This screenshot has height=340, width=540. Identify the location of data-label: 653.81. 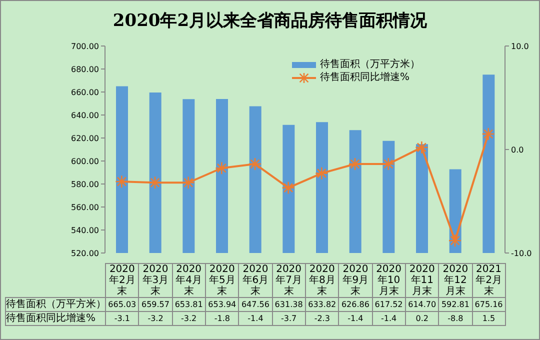
(189, 305).